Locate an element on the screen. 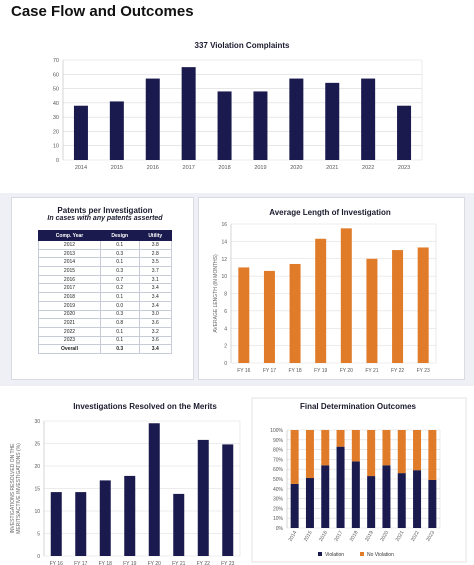 The width and height of the screenshot is (474, 565). length-xtick-label: FY 19 is located at coordinates (320, 371).